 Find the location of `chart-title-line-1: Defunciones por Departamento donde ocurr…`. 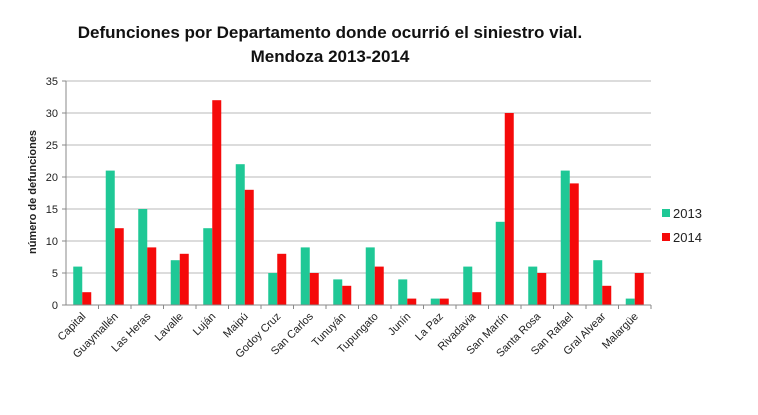

chart-title-line-1: Defunciones por Departamento donde ocurr… is located at coordinates (330, 32).